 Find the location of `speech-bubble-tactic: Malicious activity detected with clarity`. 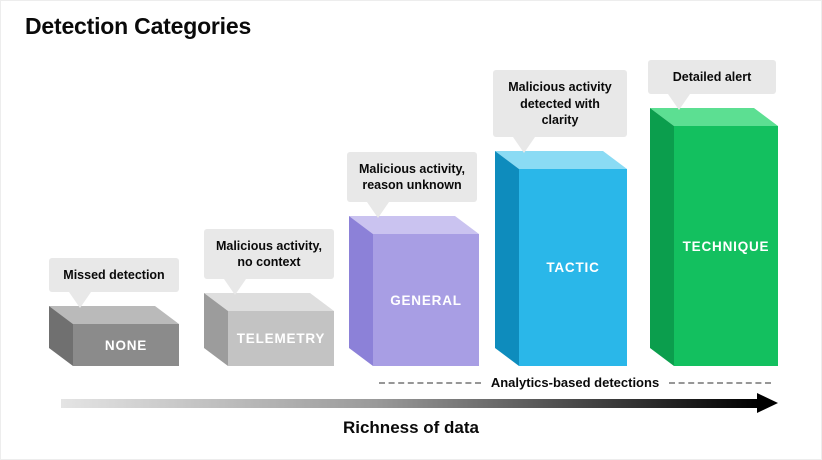

speech-bubble-tactic: Malicious activity detected with clarity is located at coordinates (560, 111).